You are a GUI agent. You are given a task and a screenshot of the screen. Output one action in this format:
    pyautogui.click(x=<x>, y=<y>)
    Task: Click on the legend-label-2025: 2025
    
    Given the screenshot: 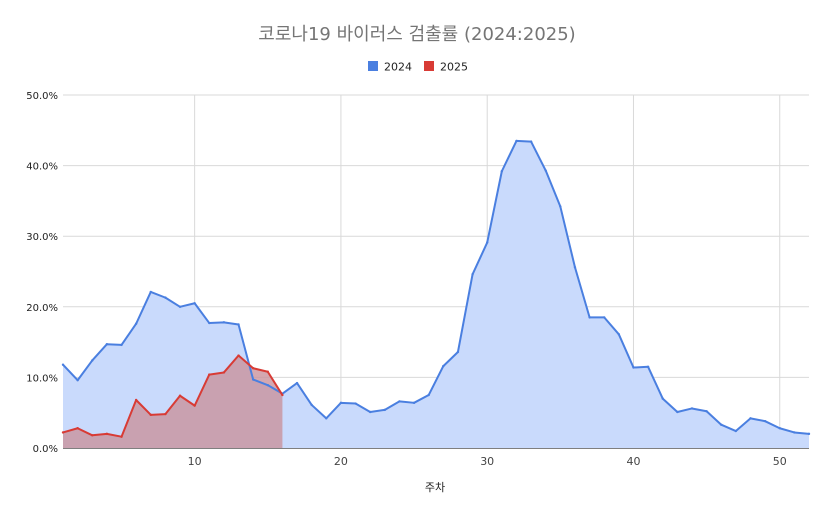 What is the action you would take?
    pyautogui.click(x=454, y=67)
    